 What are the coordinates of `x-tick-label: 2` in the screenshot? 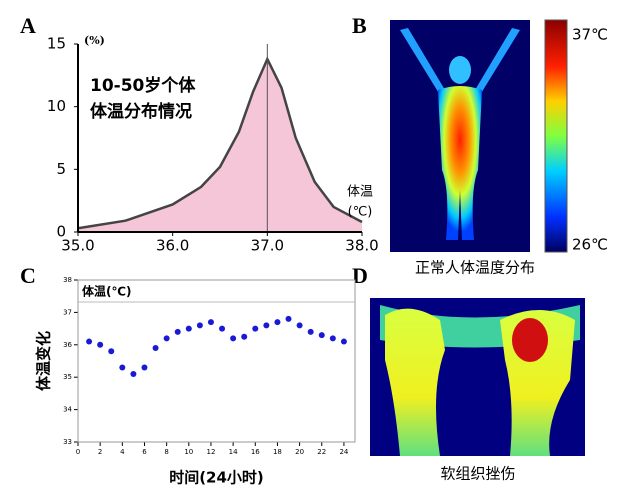 It's located at (100, 452).